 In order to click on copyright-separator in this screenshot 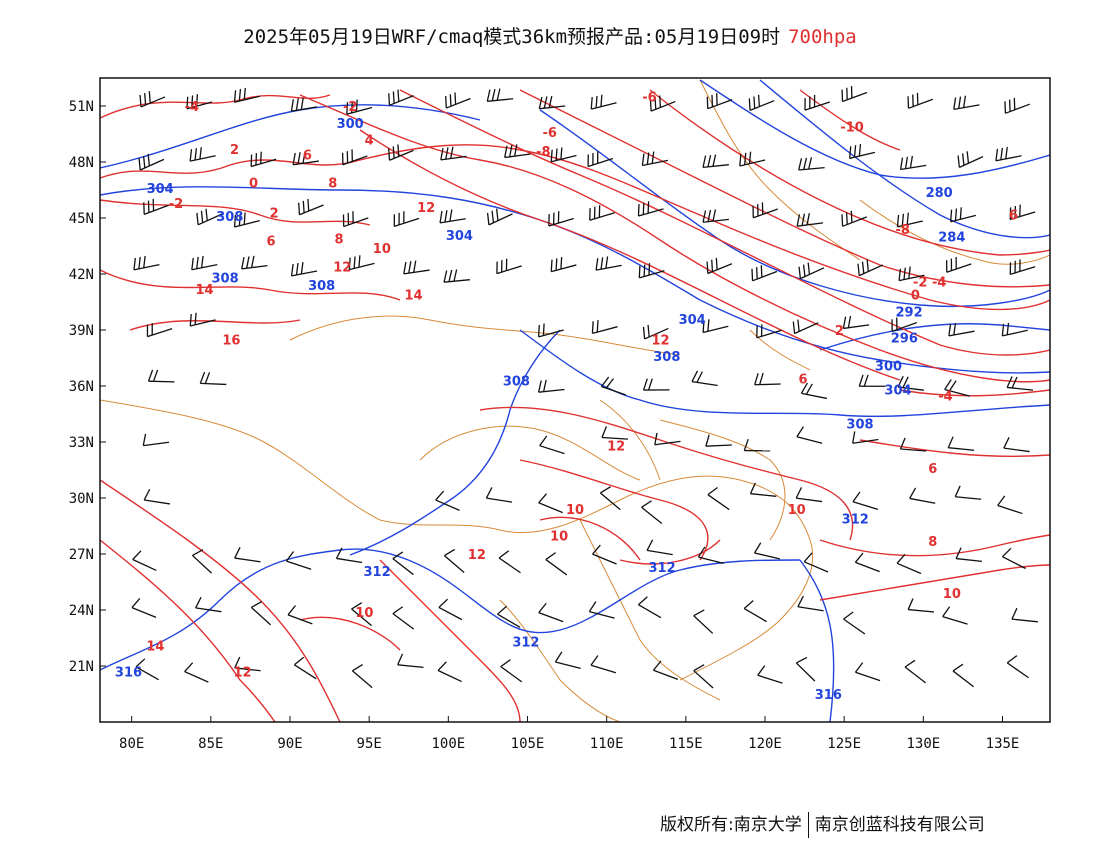, I will do `click(808, 825)`.